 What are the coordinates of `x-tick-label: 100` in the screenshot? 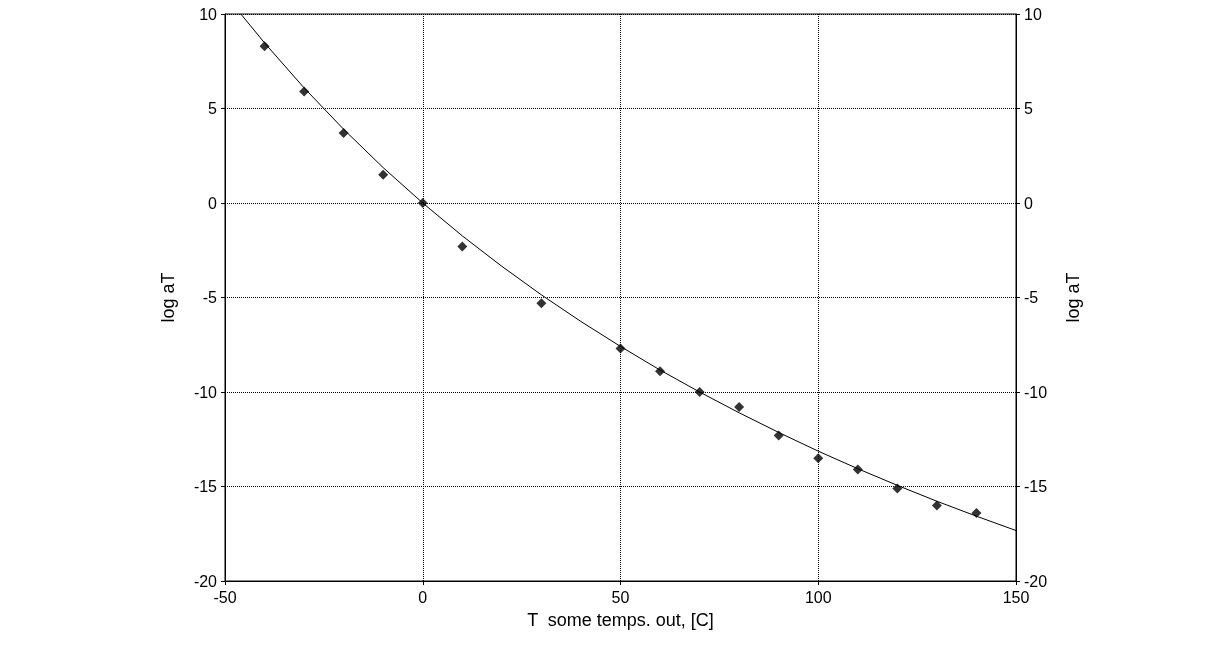 It's located at (818, 597).